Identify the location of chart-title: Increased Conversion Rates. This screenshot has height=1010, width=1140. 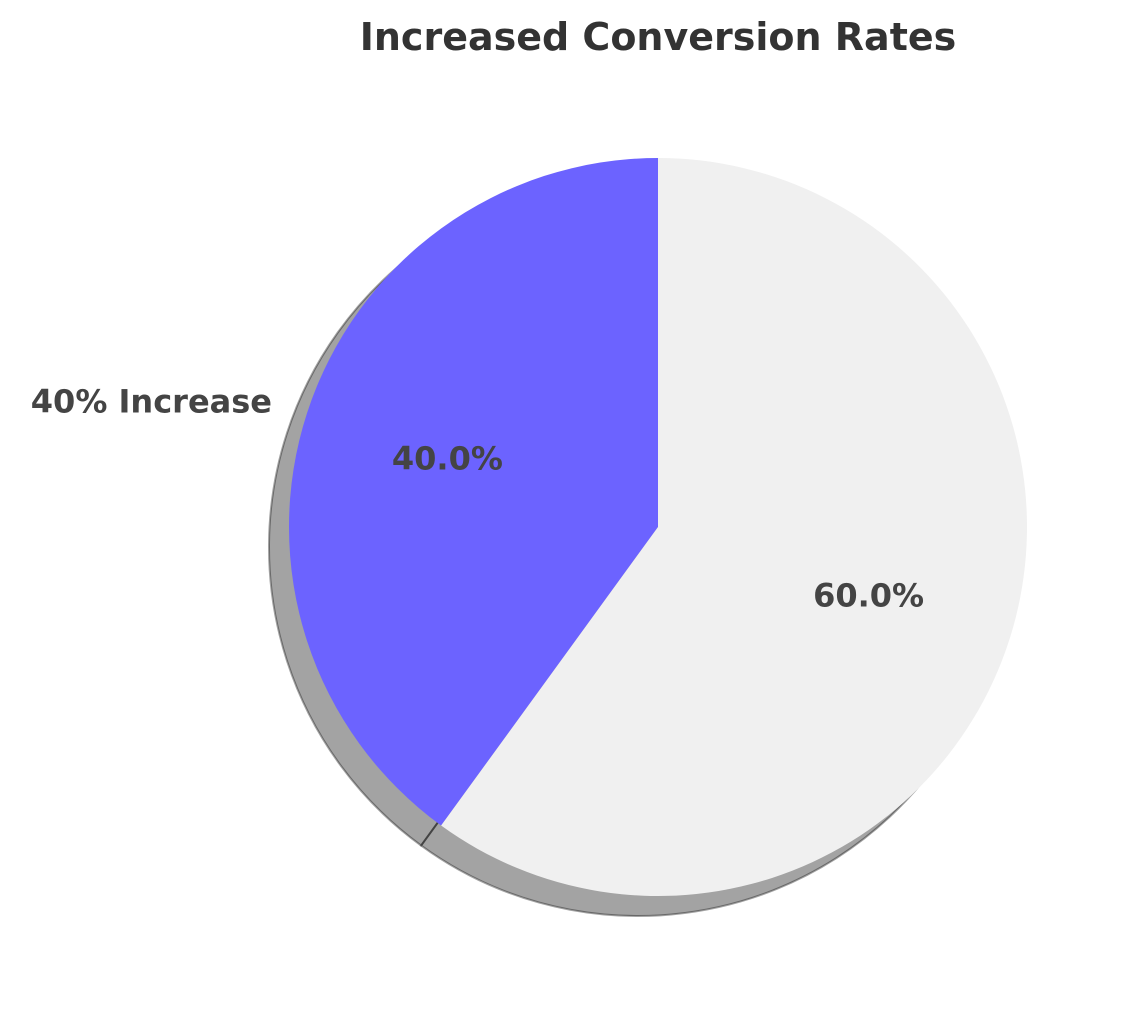
(658, 37).